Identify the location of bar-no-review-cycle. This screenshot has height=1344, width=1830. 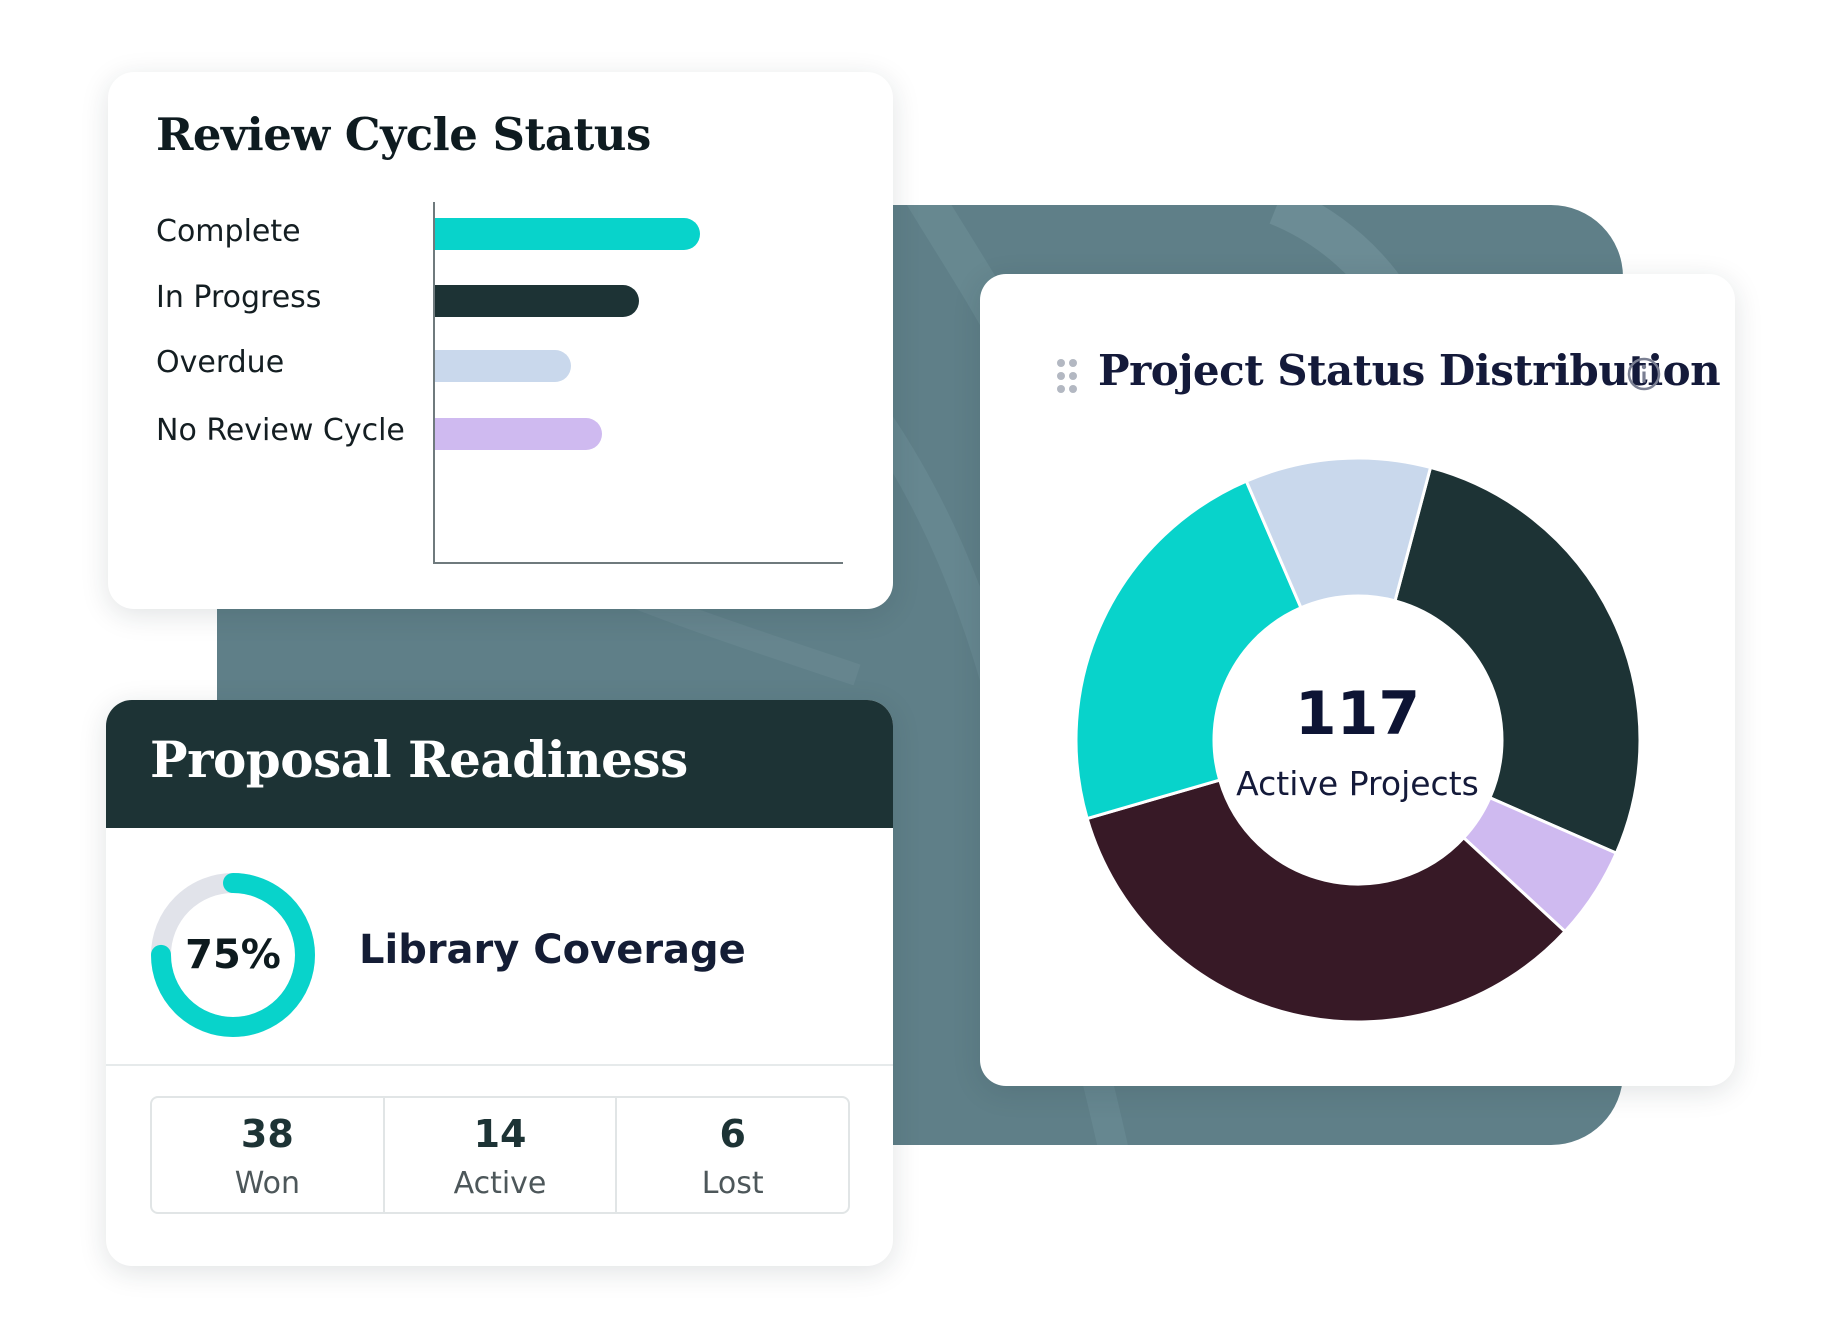
(518, 434).